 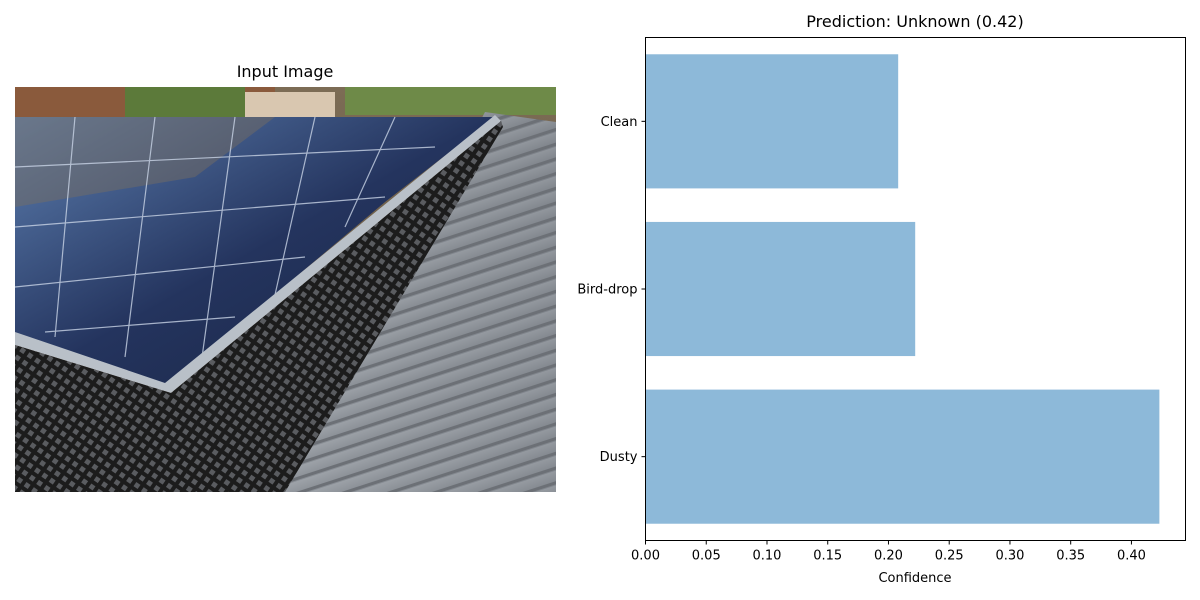 I want to click on x-tick-label: 0.30, so click(x=1009, y=556).